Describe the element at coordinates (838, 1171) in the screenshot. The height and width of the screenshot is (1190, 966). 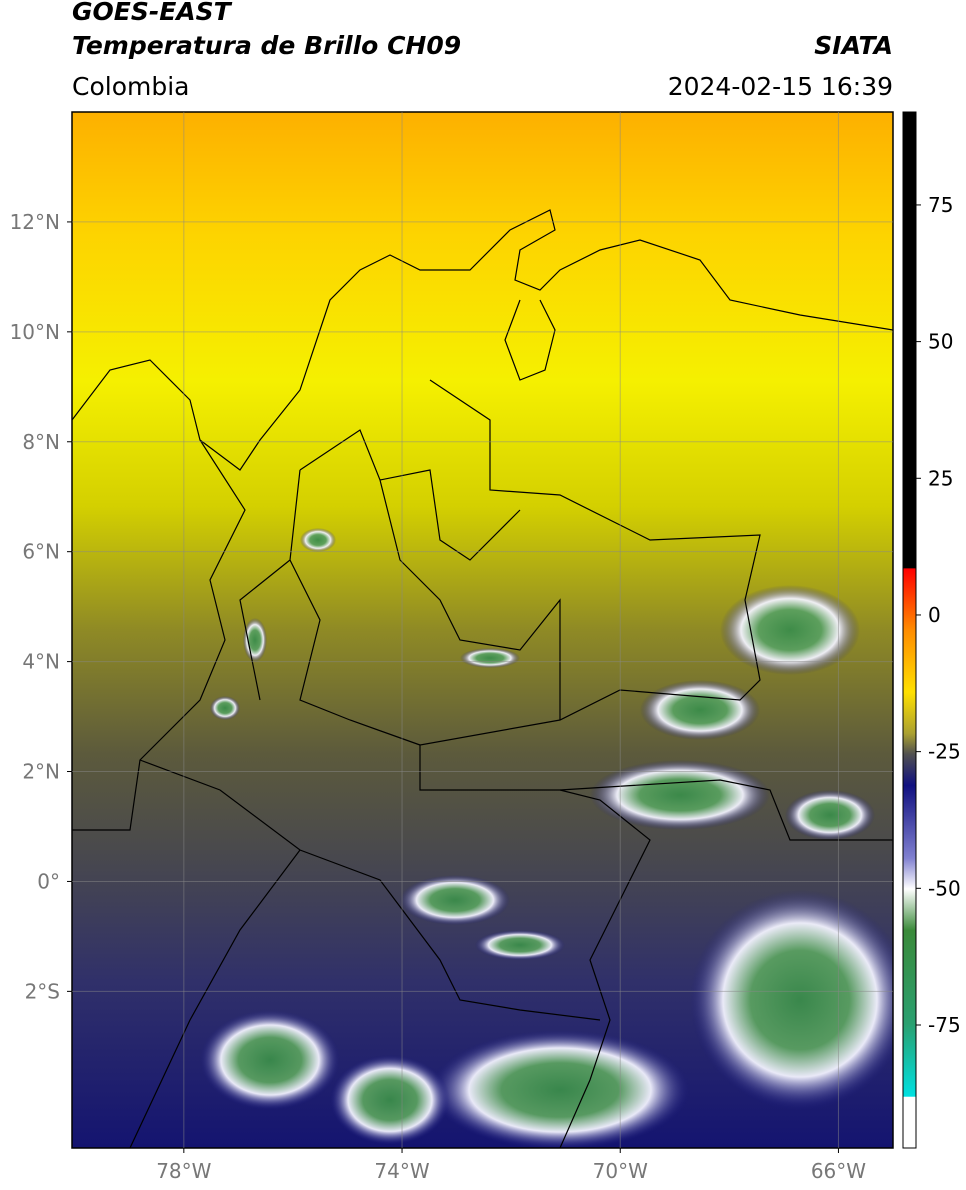
I see `lon-tick-label: 66°W` at that location.